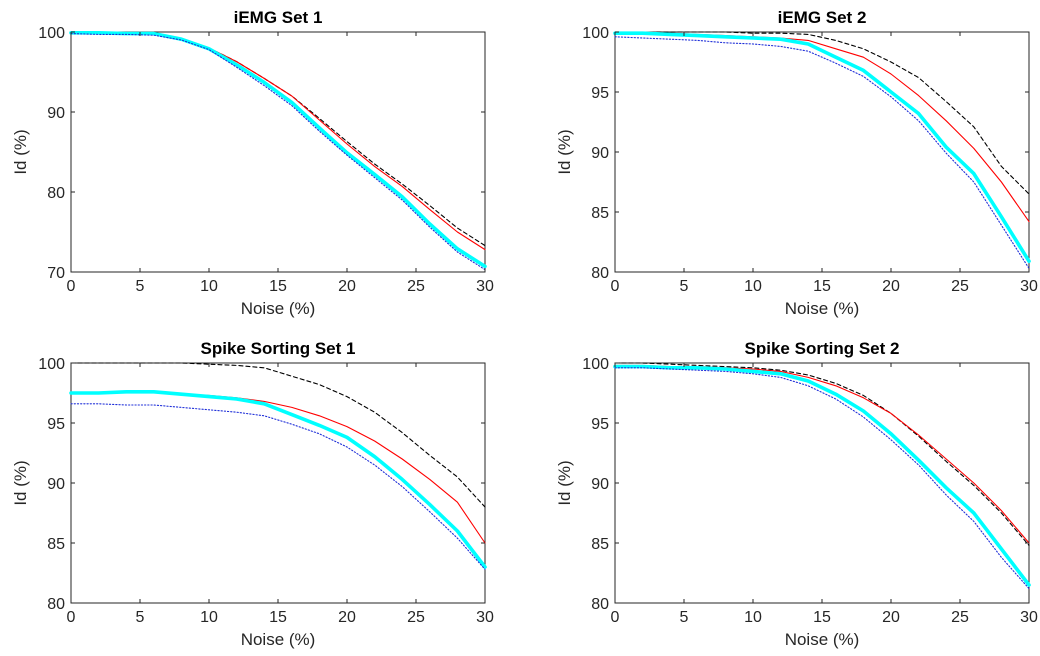 This screenshot has width=1040, height=656. Describe the element at coordinates (56, 273) in the screenshot. I see `y-tick-label: 70` at that location.